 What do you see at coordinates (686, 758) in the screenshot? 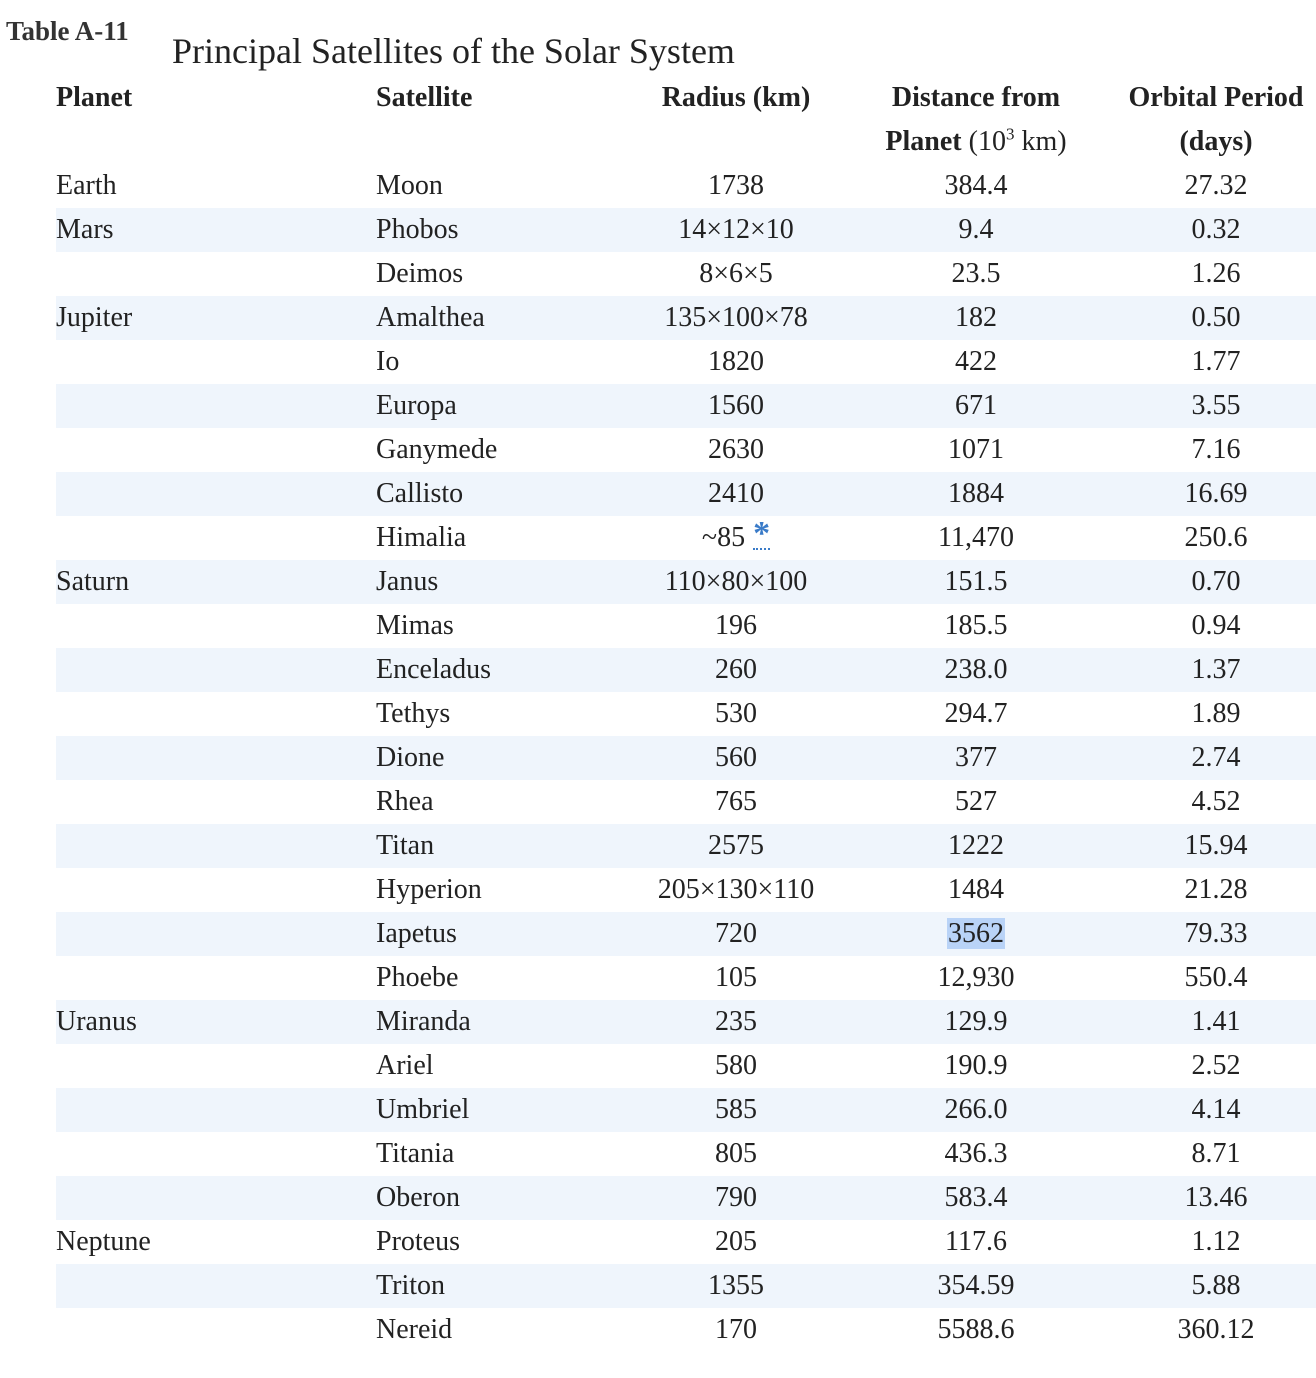
I see `table-row: Dione 560 377 2.74` at bounding box center [686, 758].